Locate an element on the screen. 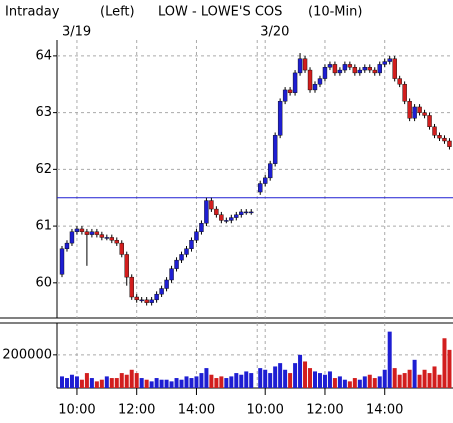  y-tick-label: 61 is located at coordinates (43, 226).